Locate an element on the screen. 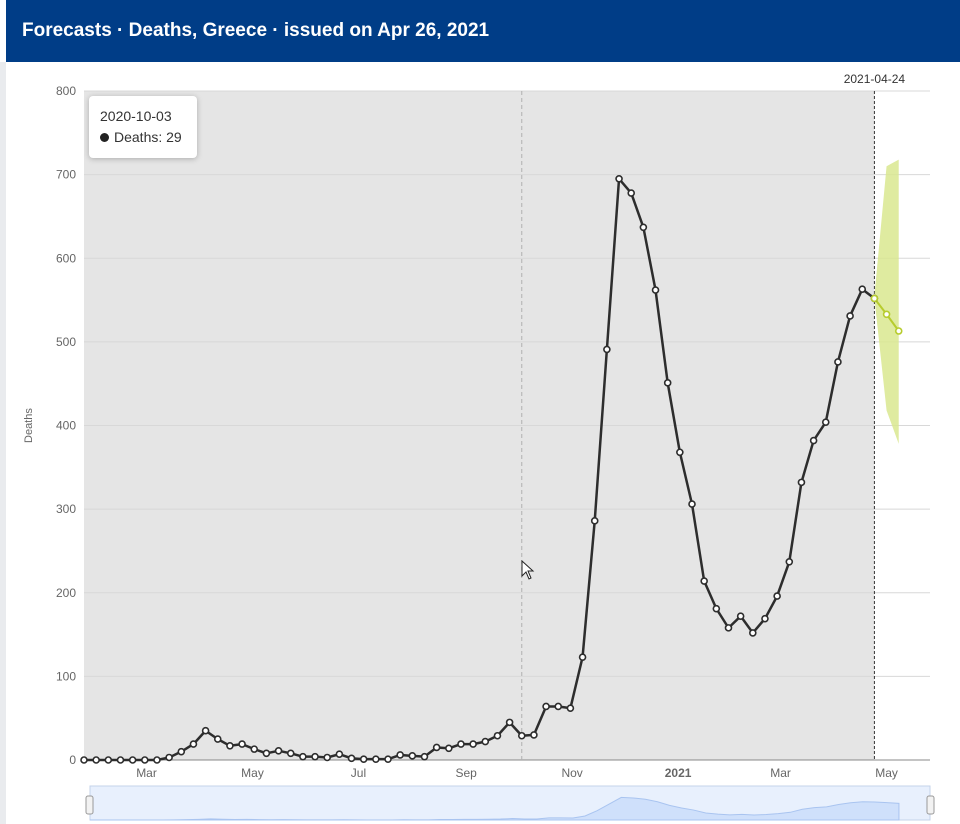 The width and height of the screenshot is (960, 824). tooltip-value: Deaths: 29 is located at coordinates (148, 137).